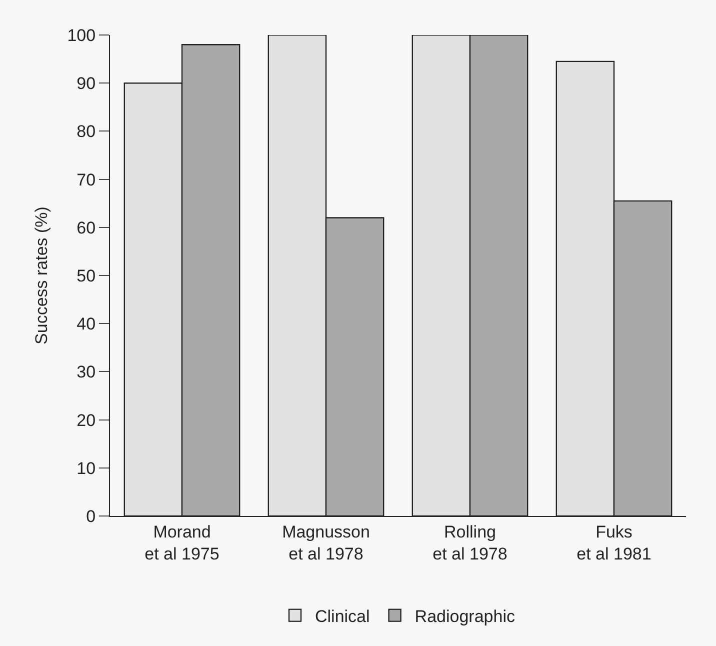  What do you see at coordinates (86, 324) in the screenshot?
I see `y-tick-label: 40` at bounding box center [86, 324].